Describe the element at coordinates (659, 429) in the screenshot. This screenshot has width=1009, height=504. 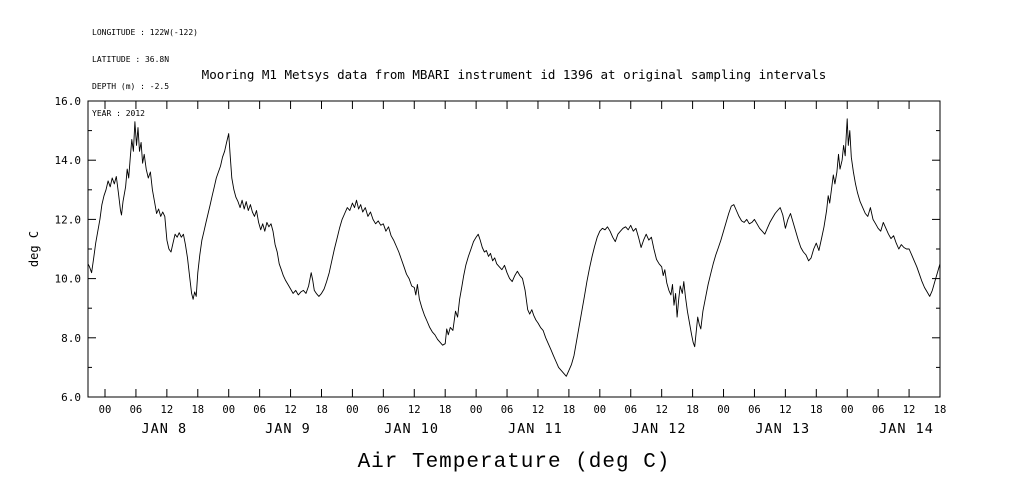
I see `day-label: JAN 12` at that location.